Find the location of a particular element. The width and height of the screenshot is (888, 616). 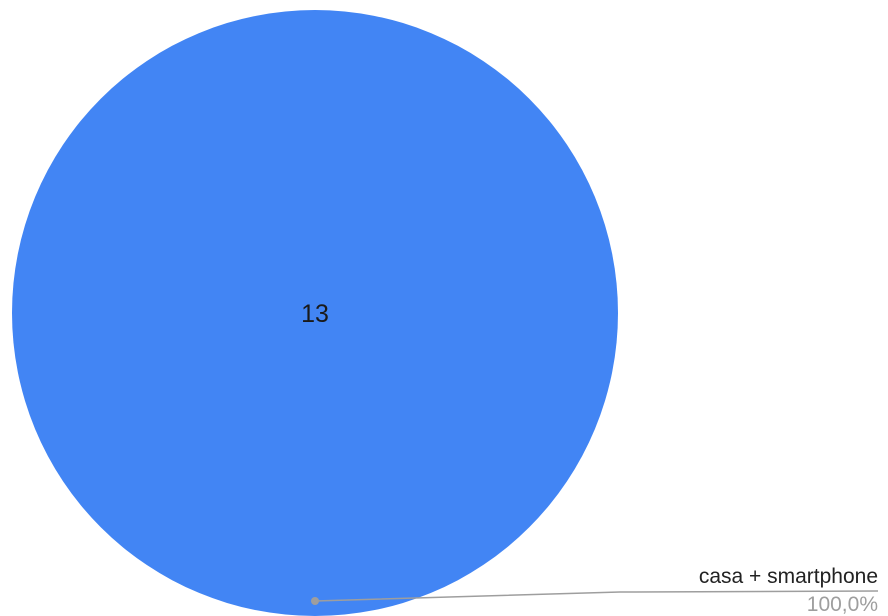

leader-dot is located at coordinates (315, 601).